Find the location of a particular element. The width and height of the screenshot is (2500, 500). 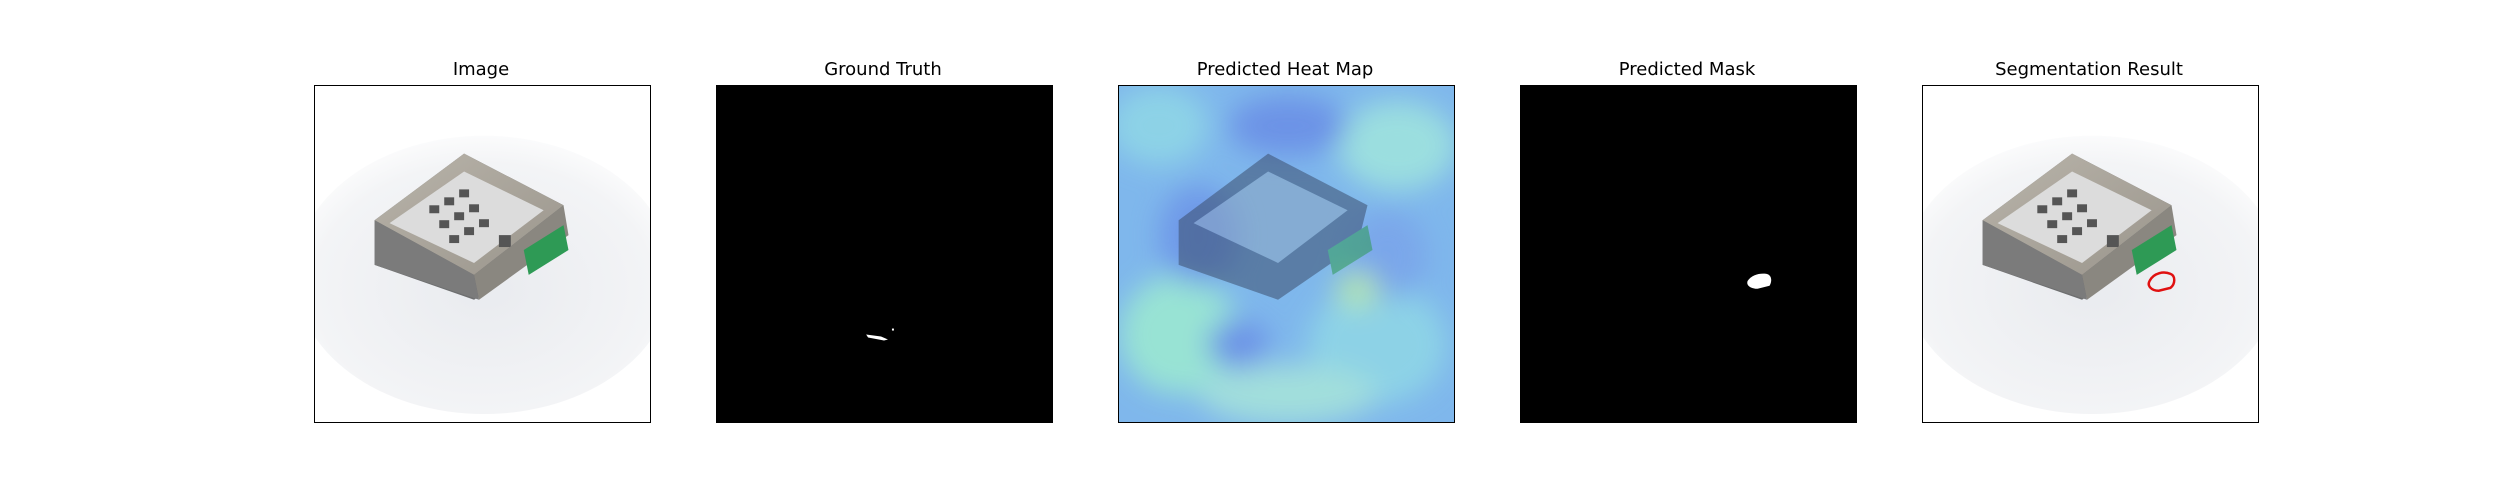

panel-title-heat-map: Predicted Heat Map is located at coordinates (1285, 69).